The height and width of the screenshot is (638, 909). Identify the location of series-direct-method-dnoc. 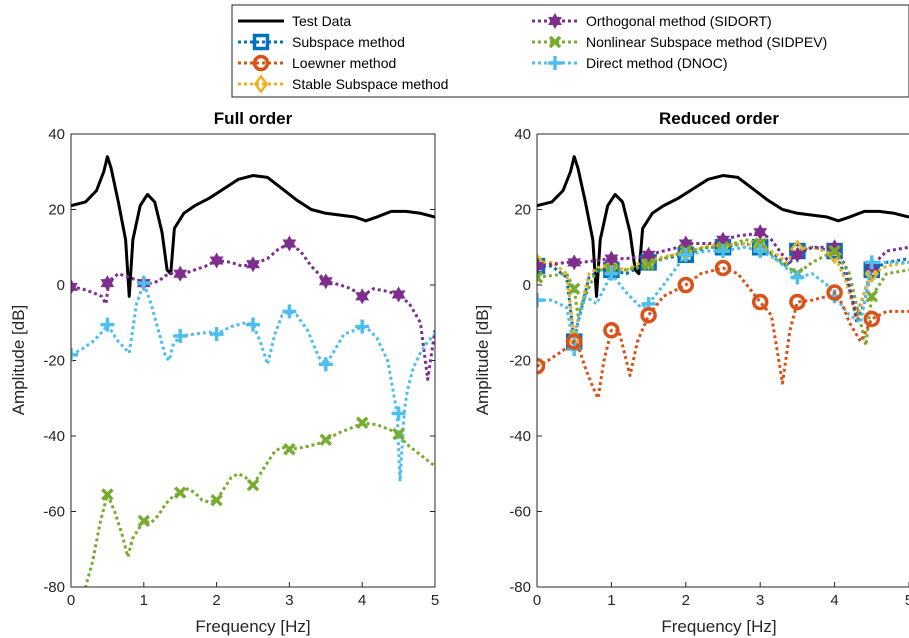
(253, 379).